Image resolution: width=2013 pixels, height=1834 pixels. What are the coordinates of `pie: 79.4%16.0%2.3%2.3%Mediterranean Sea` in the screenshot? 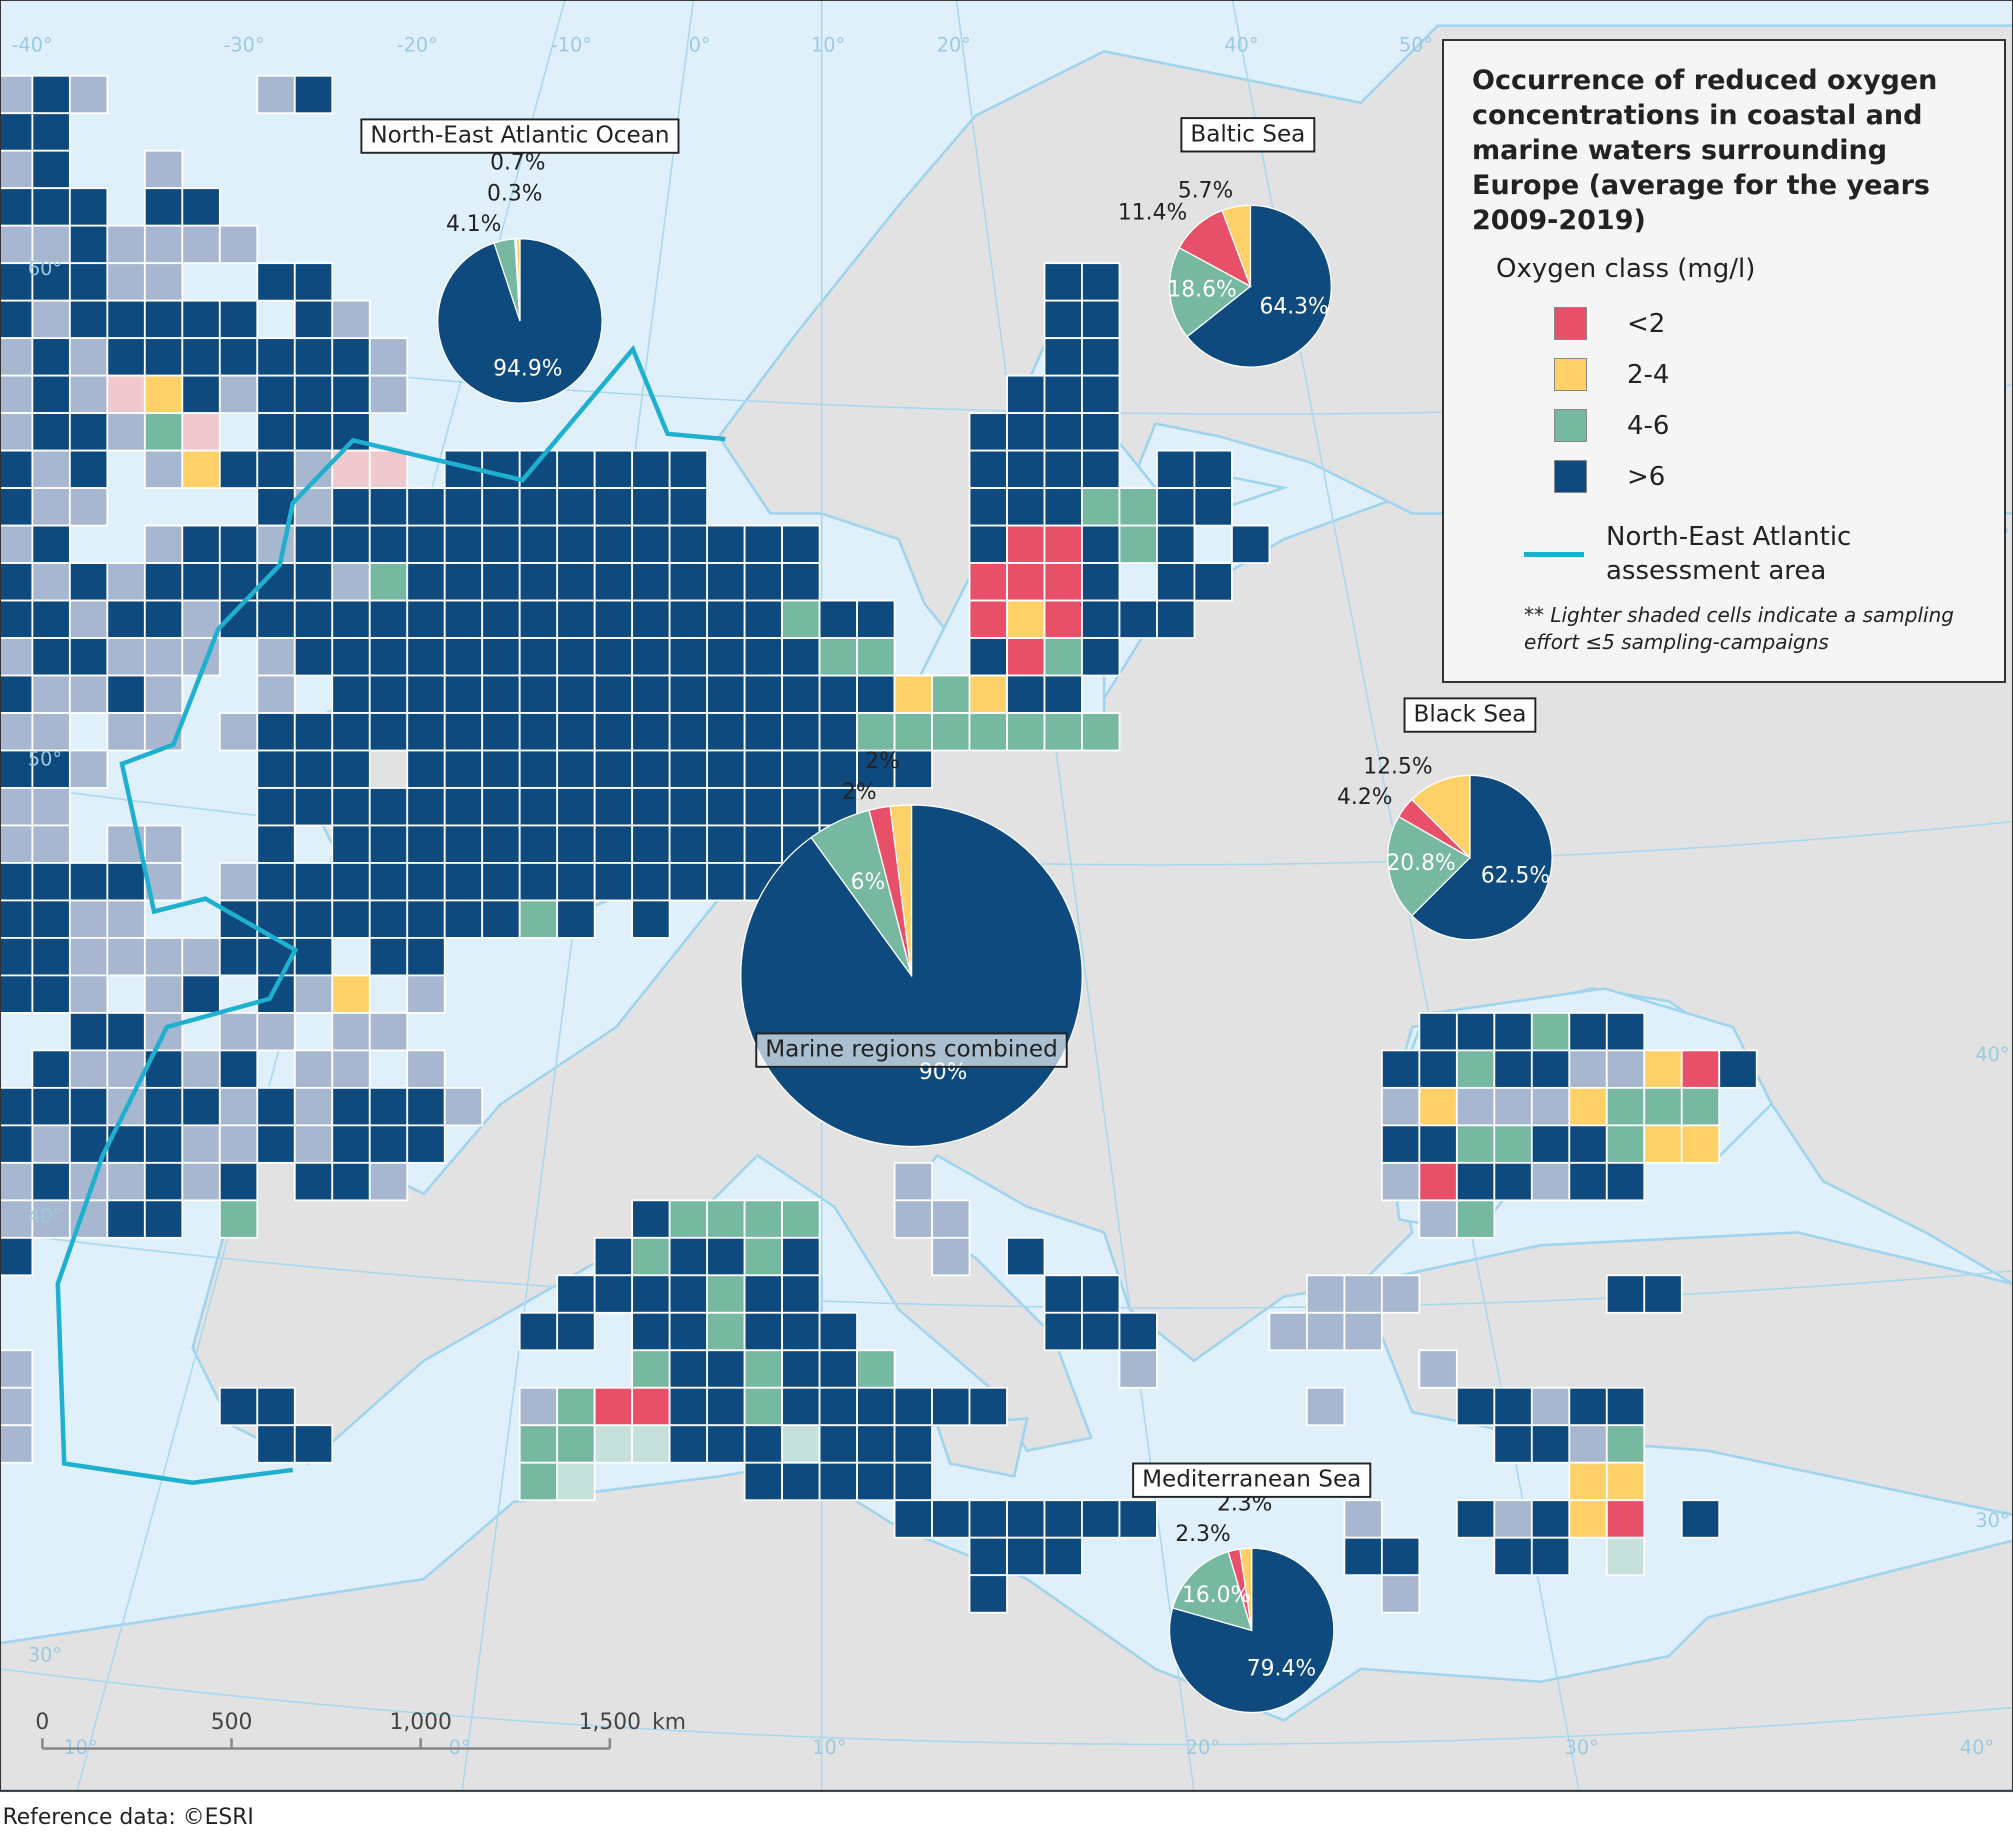 It's located at (1252, 1588).